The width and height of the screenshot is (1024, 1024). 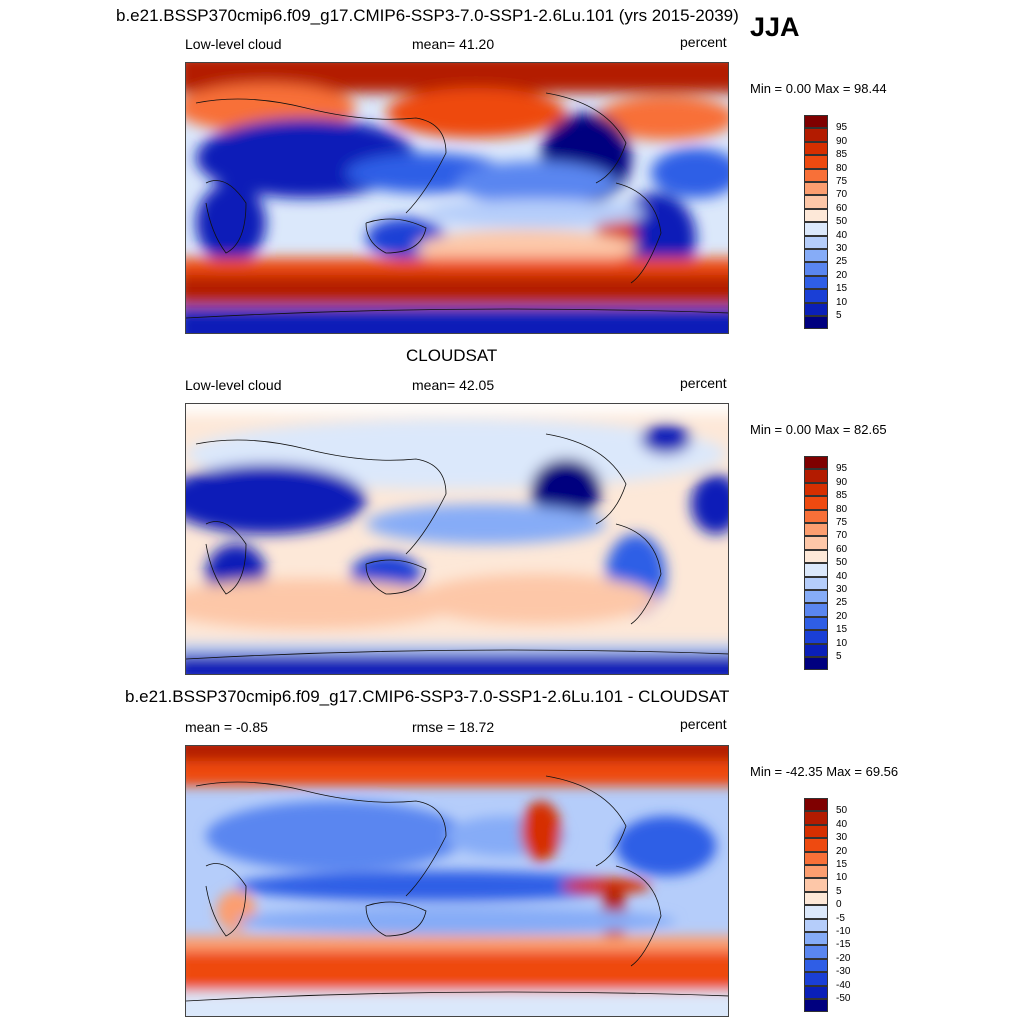 What do you see at coordinates (843, 998) in the screenshot?
I see `panel3-colorbar-tick-label: -50` at bounding box center [843, 998].